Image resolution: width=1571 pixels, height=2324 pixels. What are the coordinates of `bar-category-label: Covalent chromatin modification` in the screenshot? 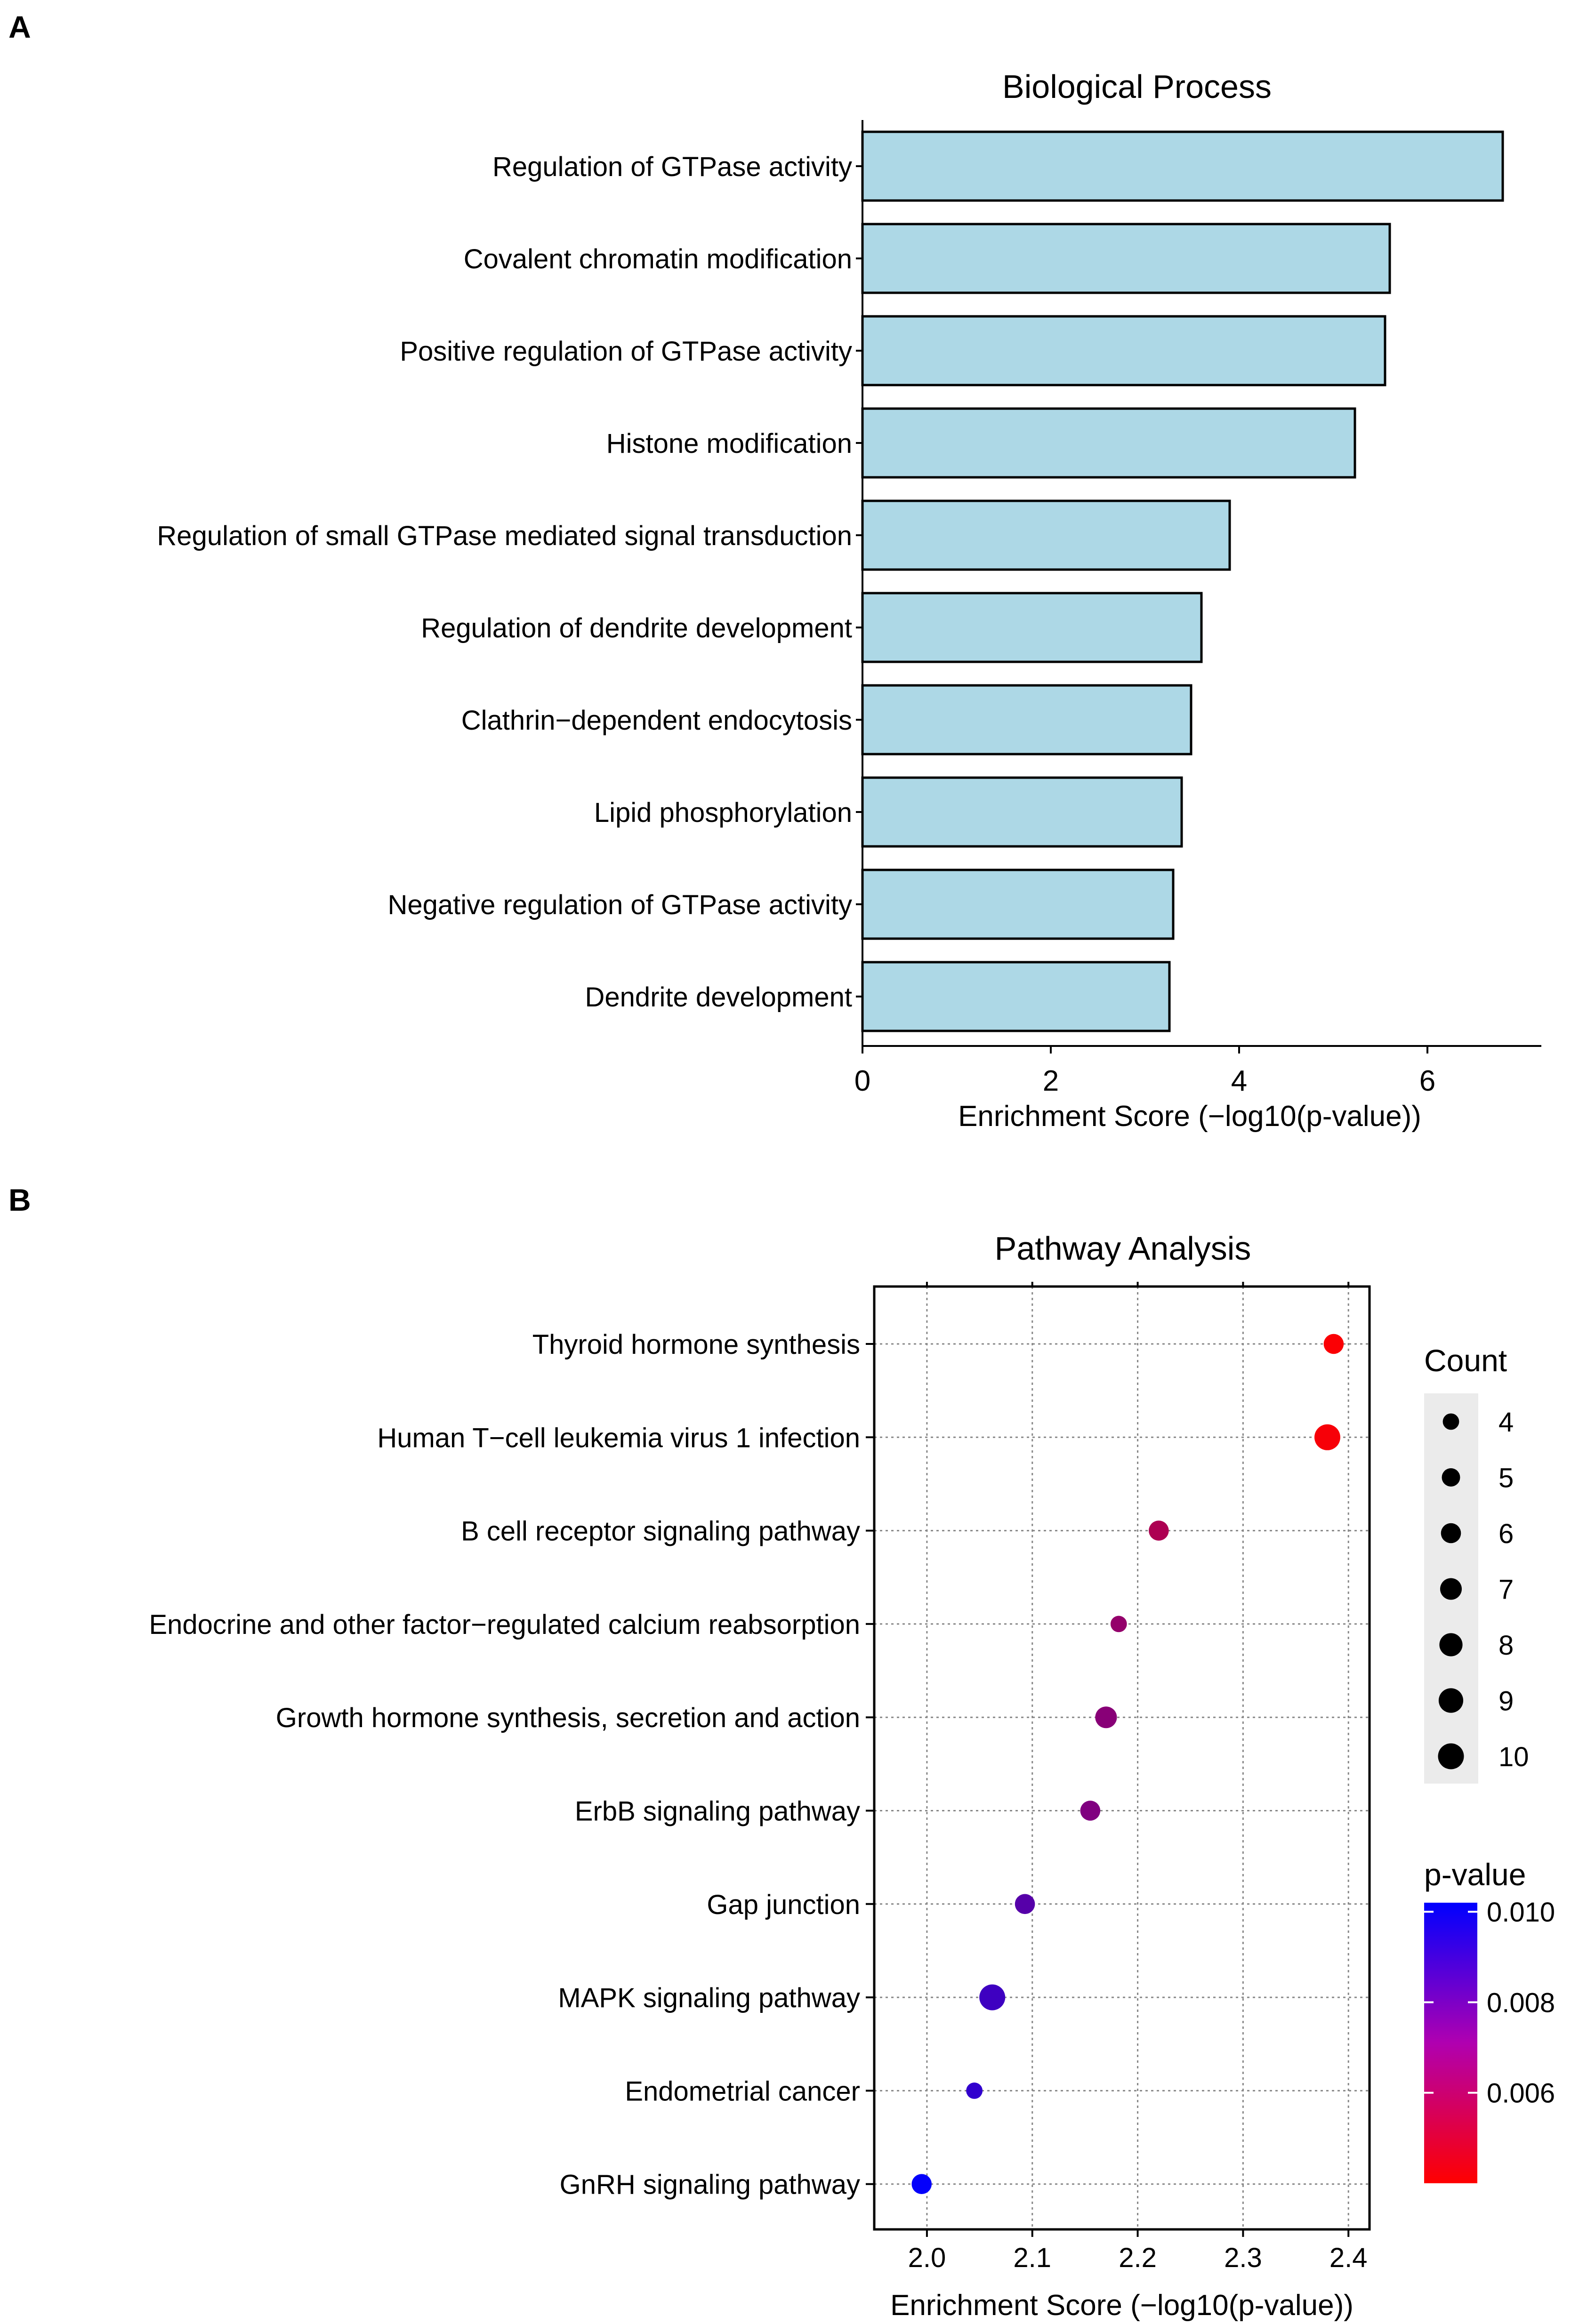 It's located at (658, 259).